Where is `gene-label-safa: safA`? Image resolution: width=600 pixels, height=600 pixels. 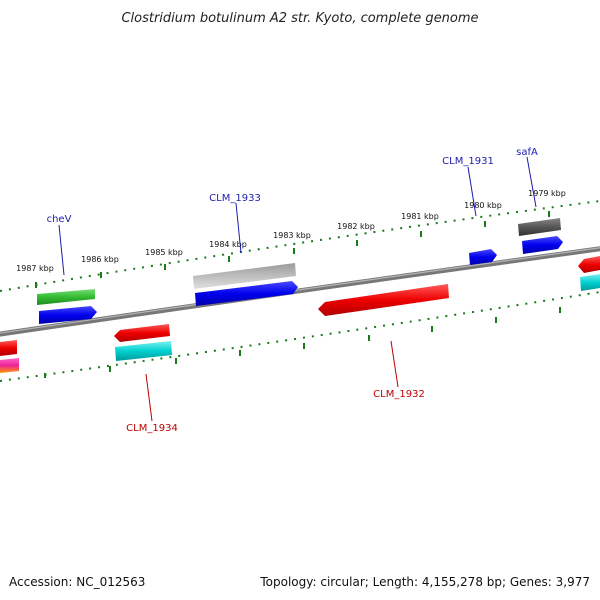
gene-label-safa: safA is located at coordinates (527, 152).